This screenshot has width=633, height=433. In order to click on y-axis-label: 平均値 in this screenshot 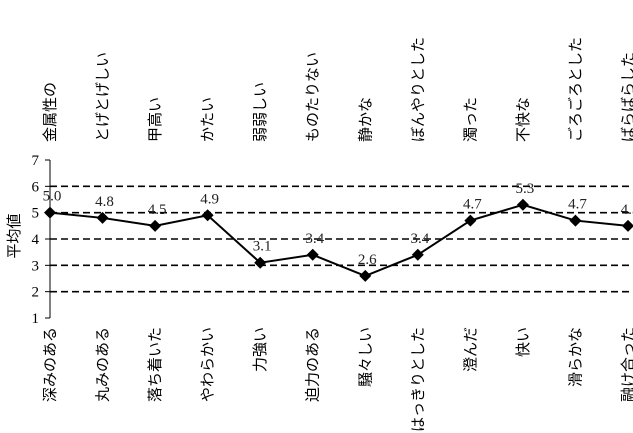, I will do `click(14, 235)`.